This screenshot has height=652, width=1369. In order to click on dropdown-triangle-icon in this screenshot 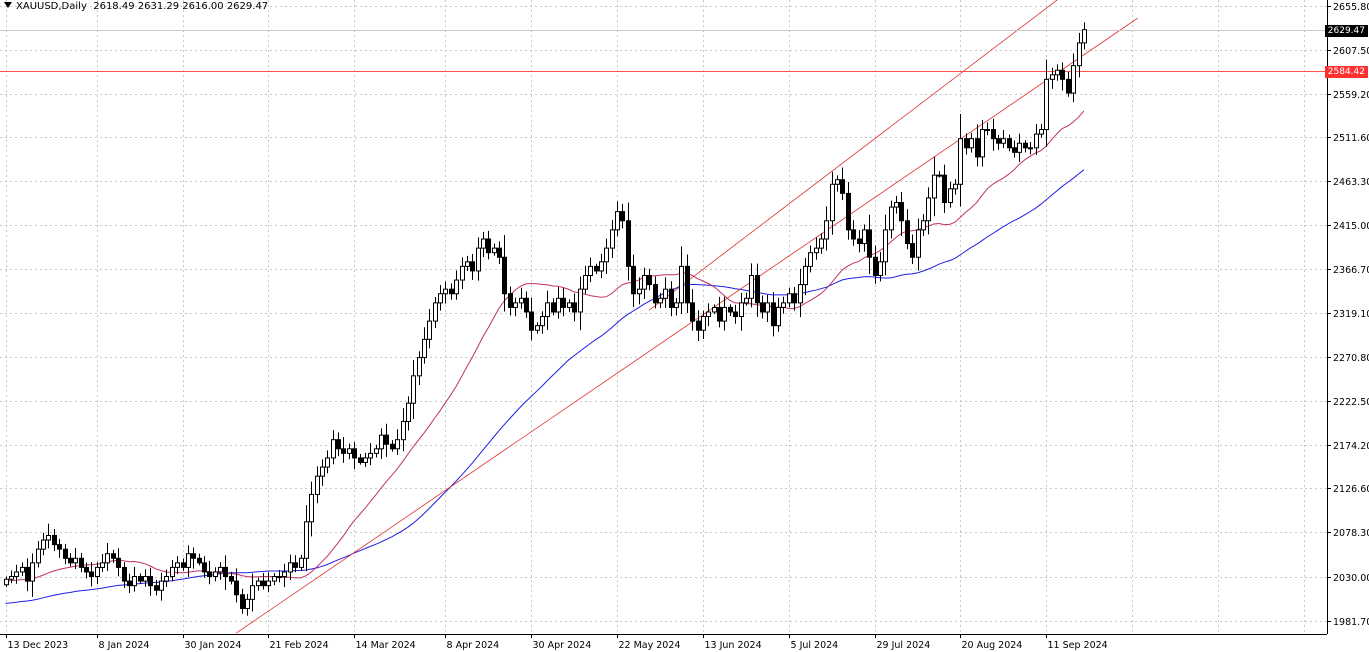, I will do `click(8, 5)`.